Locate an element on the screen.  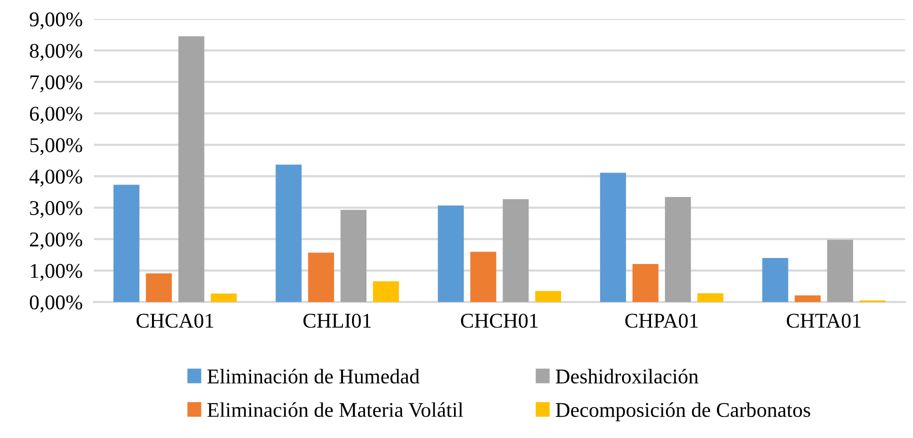
y-tick-label: 5,00% is located at coordinates (56, 147).